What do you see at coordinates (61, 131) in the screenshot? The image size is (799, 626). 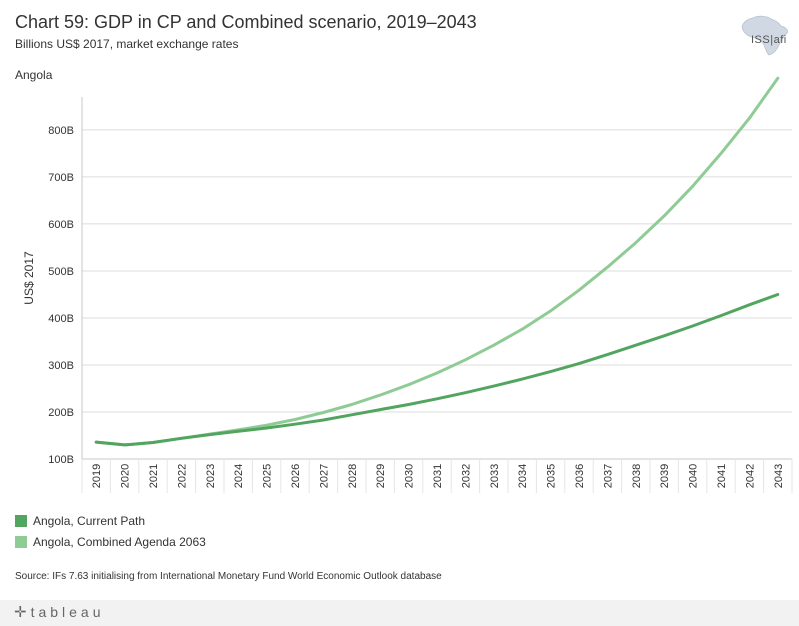 I see `y-tick-label: 800B` at bounding box center [61, 131].